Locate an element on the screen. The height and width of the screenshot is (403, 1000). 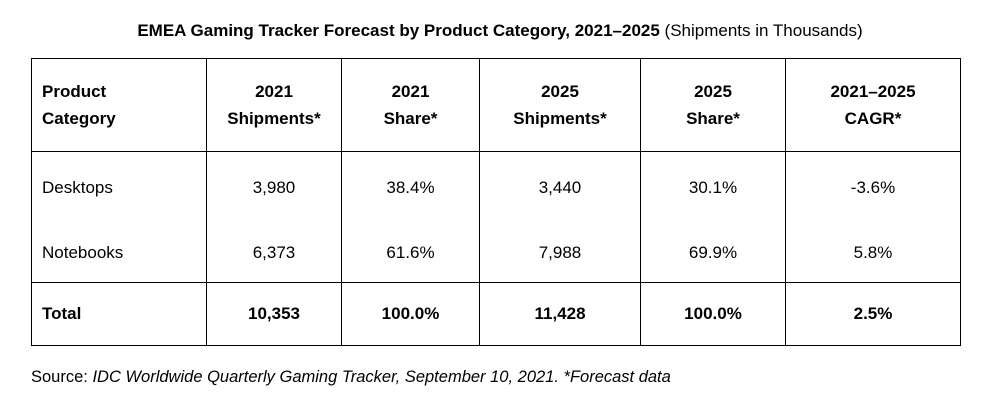
header-line: 2021–2025 is located at coordinates (873, 91).